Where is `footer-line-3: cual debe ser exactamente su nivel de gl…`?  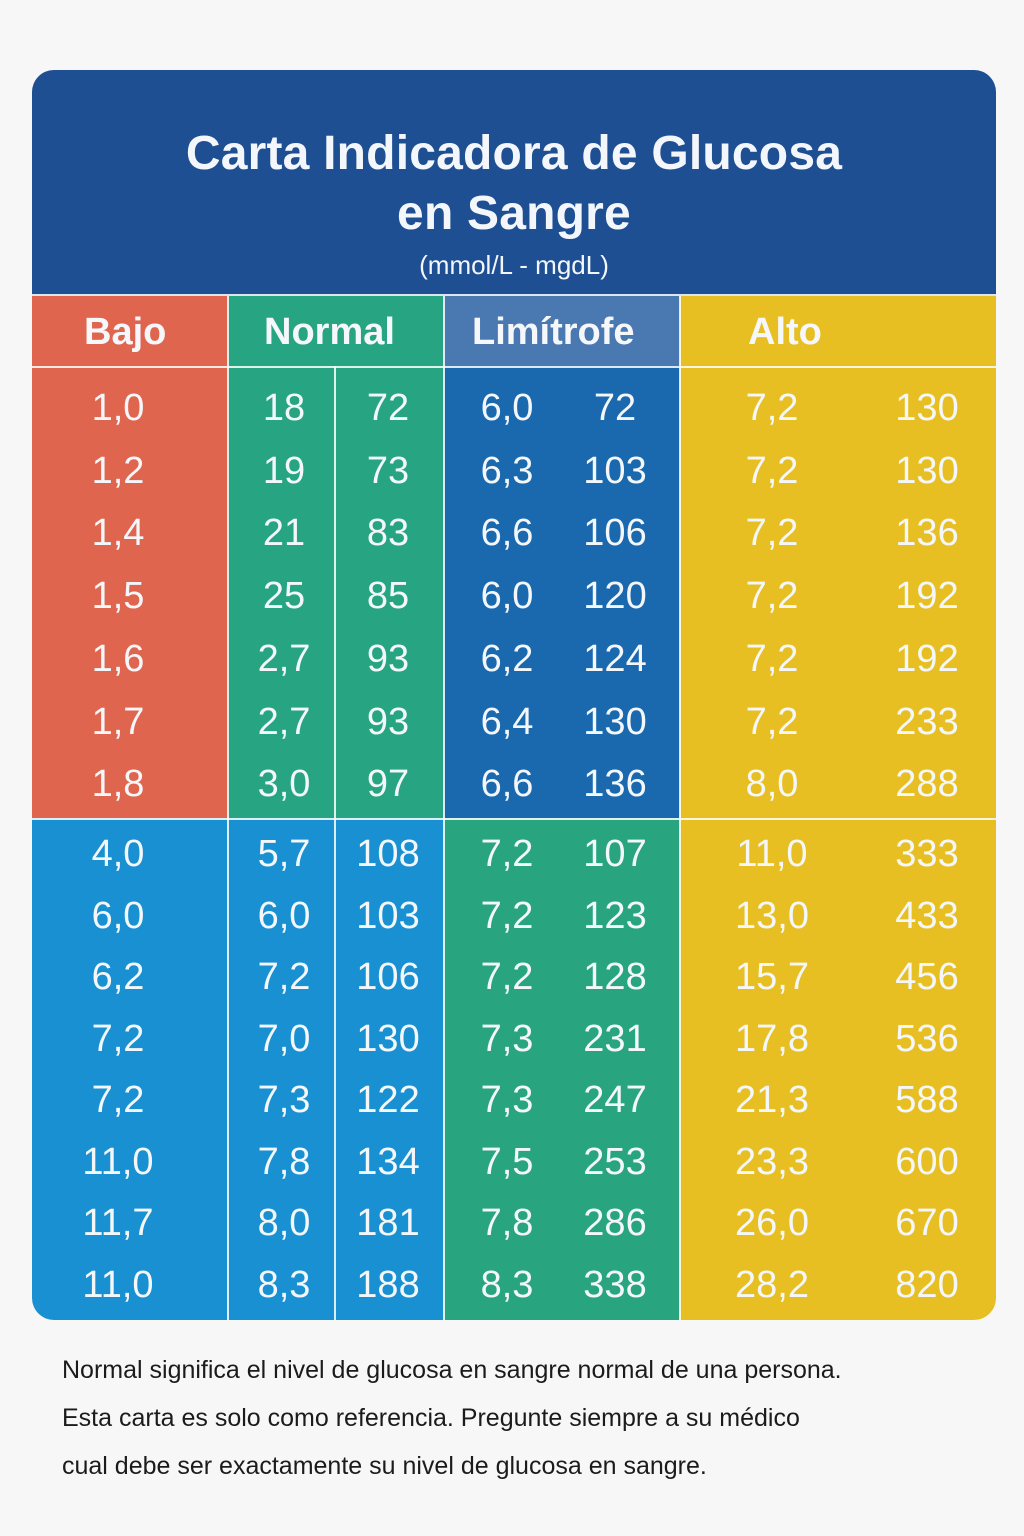
footer-line-3: cual debe ser exactamente su nivel de gl… is located at coordinates (384, 1466).